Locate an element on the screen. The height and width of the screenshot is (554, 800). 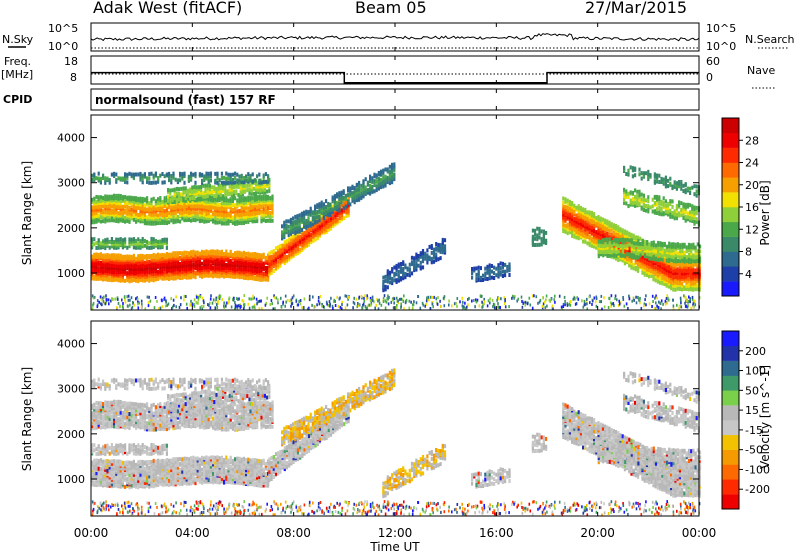
freq-tick-bottom: 8 is located at coordinates (73, 77).